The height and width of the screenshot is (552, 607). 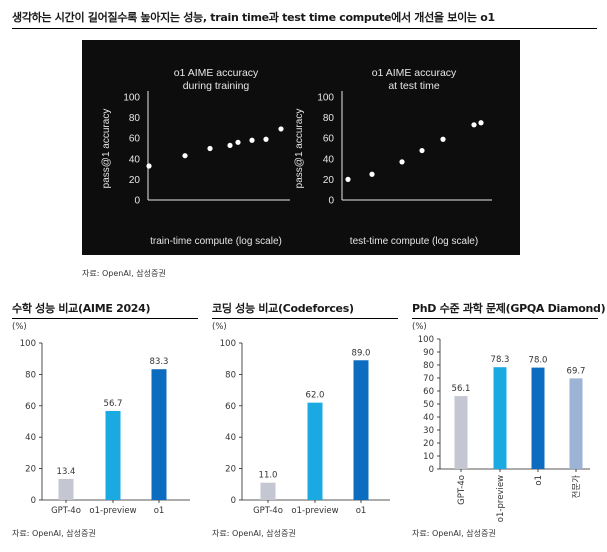 What do you see at coordinates (159, 362) in the screenshot?
I see `bar-value-label: 83.3` at bounding box center [159, 362].